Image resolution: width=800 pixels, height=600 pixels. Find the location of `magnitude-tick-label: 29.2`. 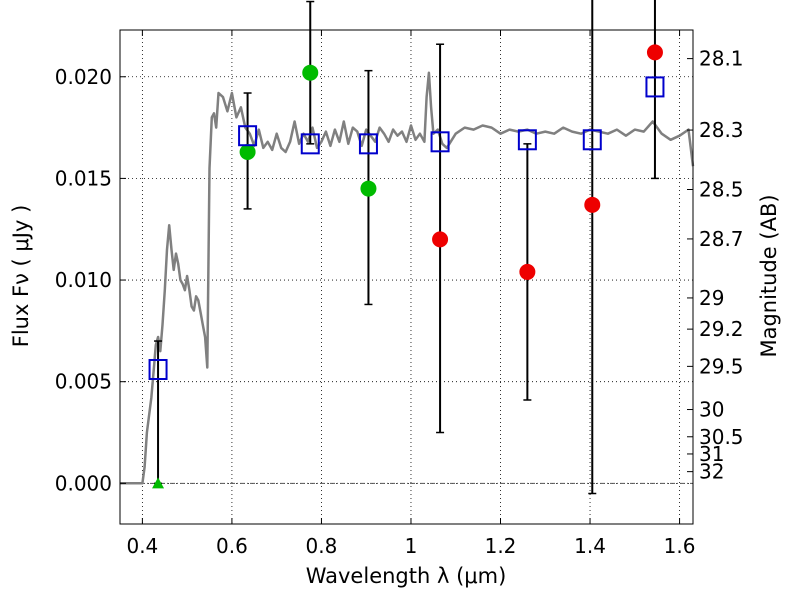

magnitude-tick-label: 29.2 is located at coordinates (721, 329).